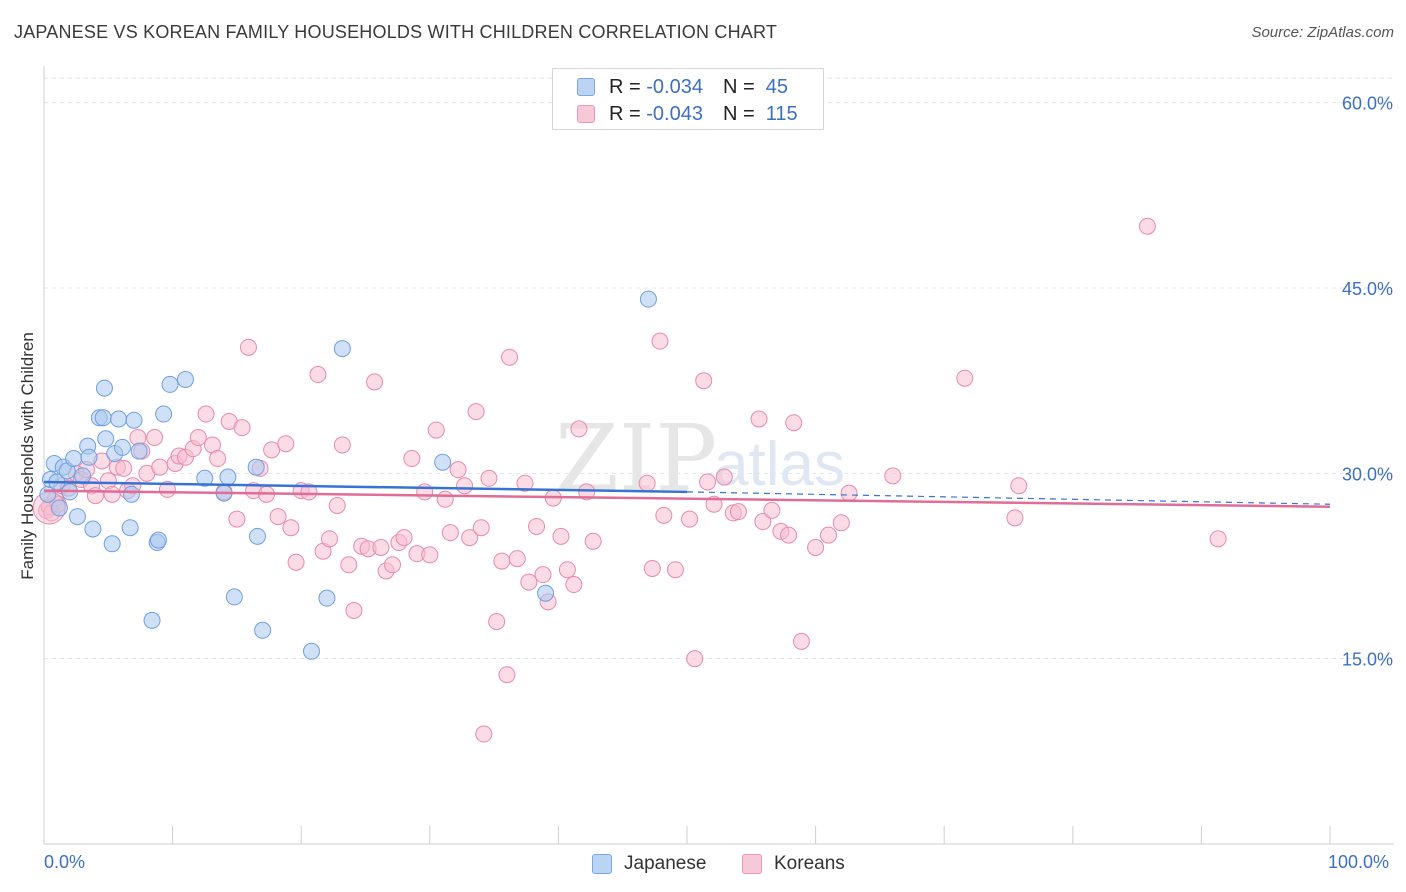 Image resolution: width=1406 pixels, height=892 pixels. What do you see at coordinates (1008, 498) in the screenshot?
I see `japanese-trend-extension` at bounding box center [1008, 498].